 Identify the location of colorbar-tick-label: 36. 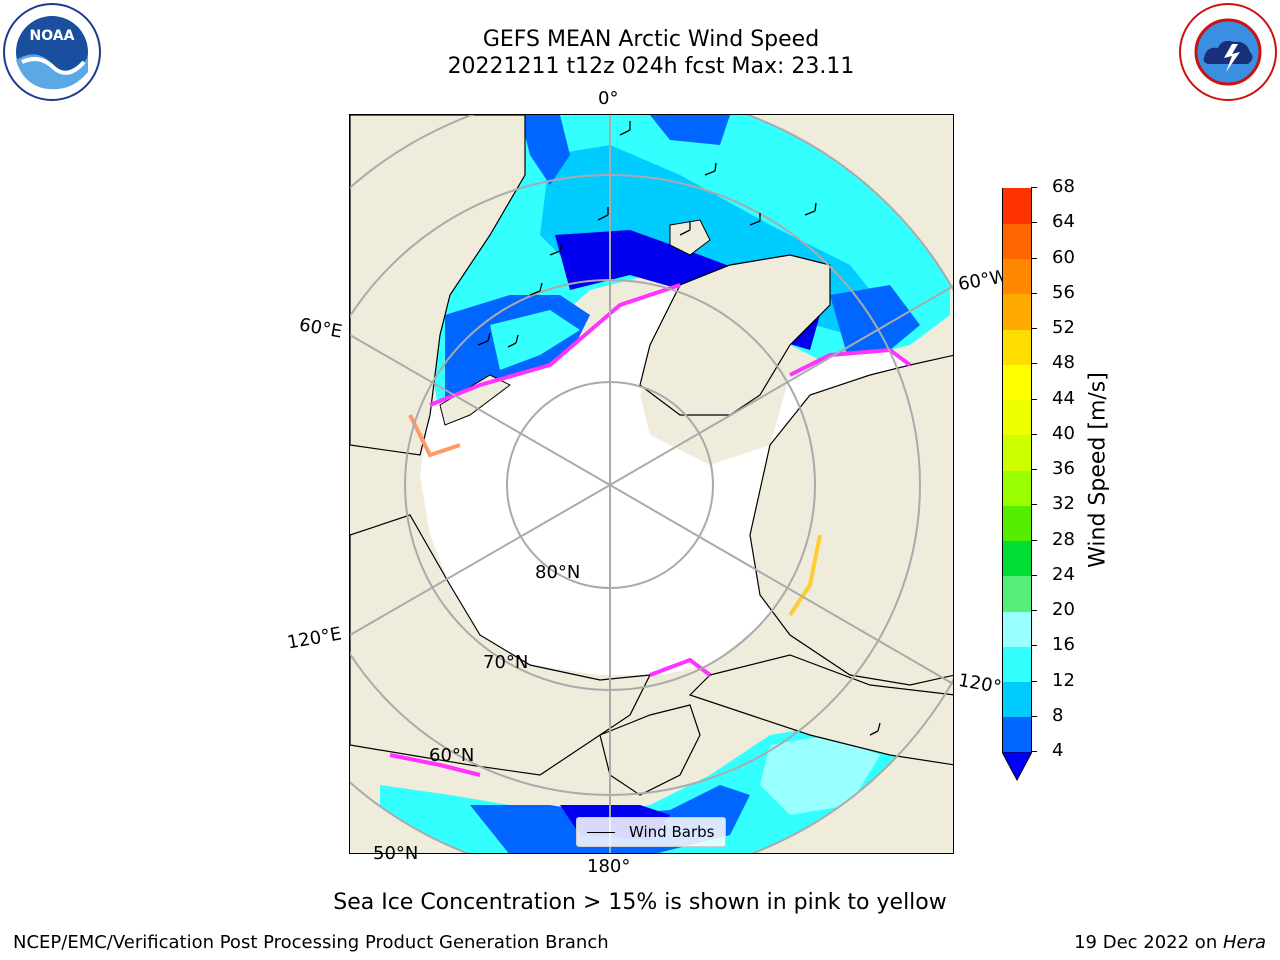
(1063, 468).